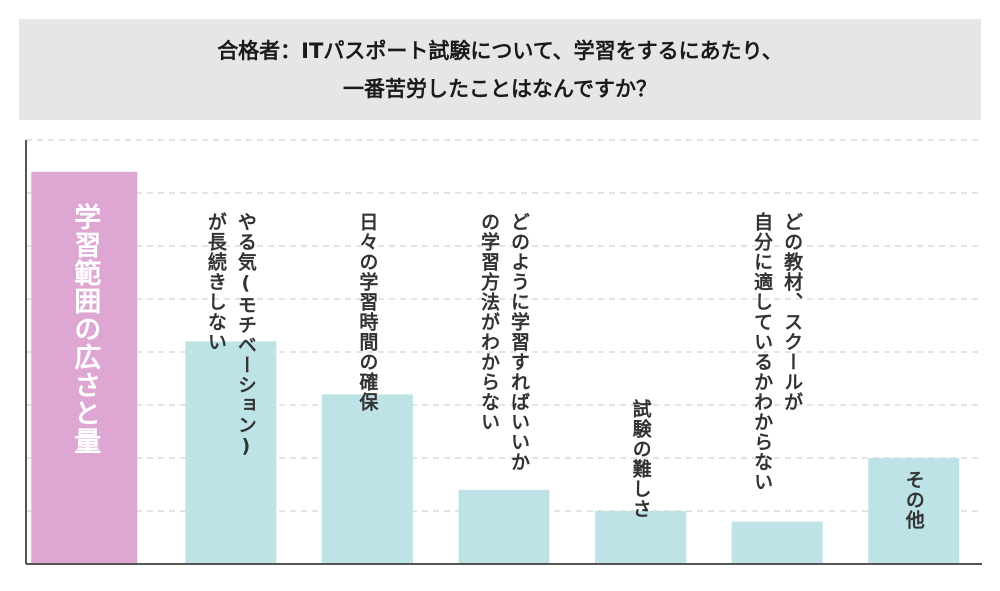 The height and width of the screenshot is (591, 1000). I want to click on bar-highlight, so click(84, 368).